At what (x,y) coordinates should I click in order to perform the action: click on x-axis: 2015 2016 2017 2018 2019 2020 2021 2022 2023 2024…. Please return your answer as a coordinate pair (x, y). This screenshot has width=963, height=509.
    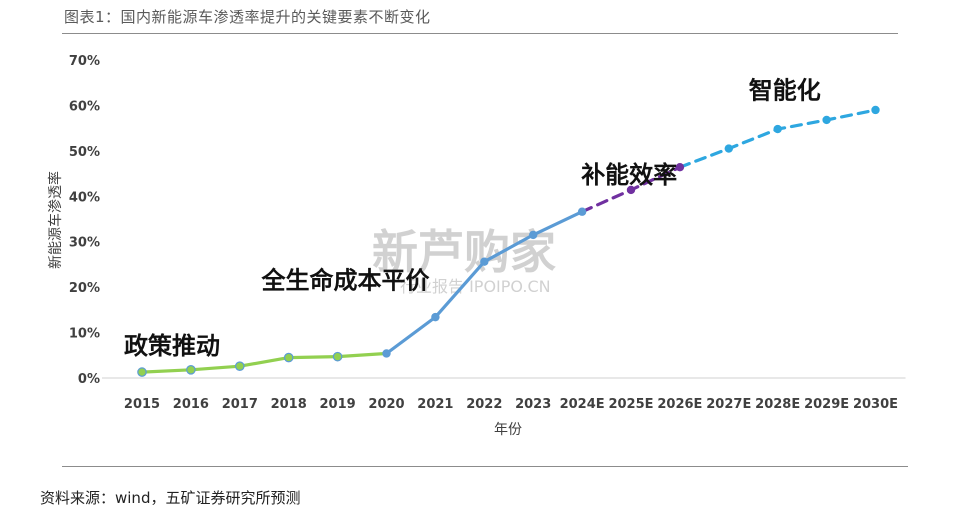
    Looking at the image, I should click on (511, 404).